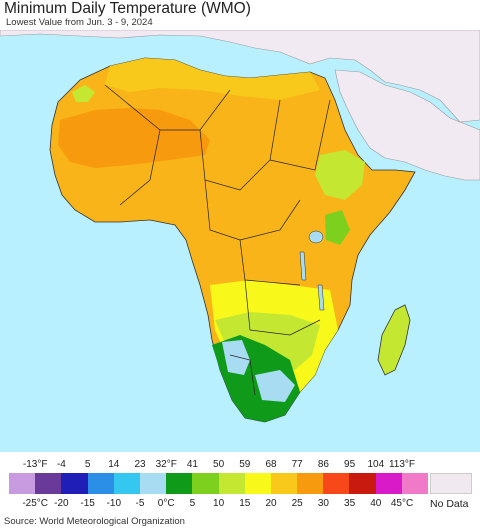 This screenshot has height=530, width=480. I want to click on fahrenheit-tick-label: 104, so click(376, 464).